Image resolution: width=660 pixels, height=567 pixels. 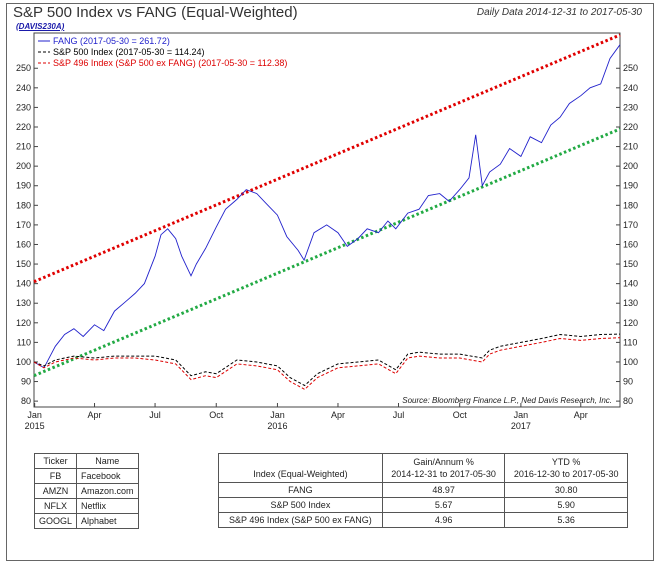 I want to click on gain-cell: 48.97, so click(x=443, y=490).